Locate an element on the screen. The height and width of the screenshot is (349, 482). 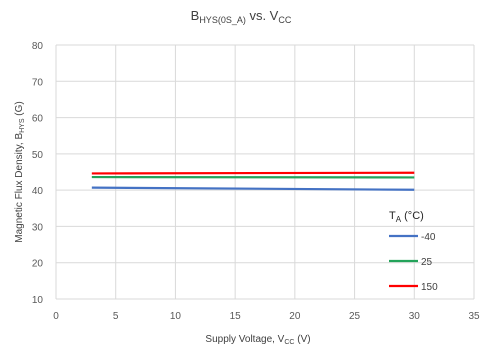
legend: TA (°C) -40 25 150 is located at coordinates (413, 251).